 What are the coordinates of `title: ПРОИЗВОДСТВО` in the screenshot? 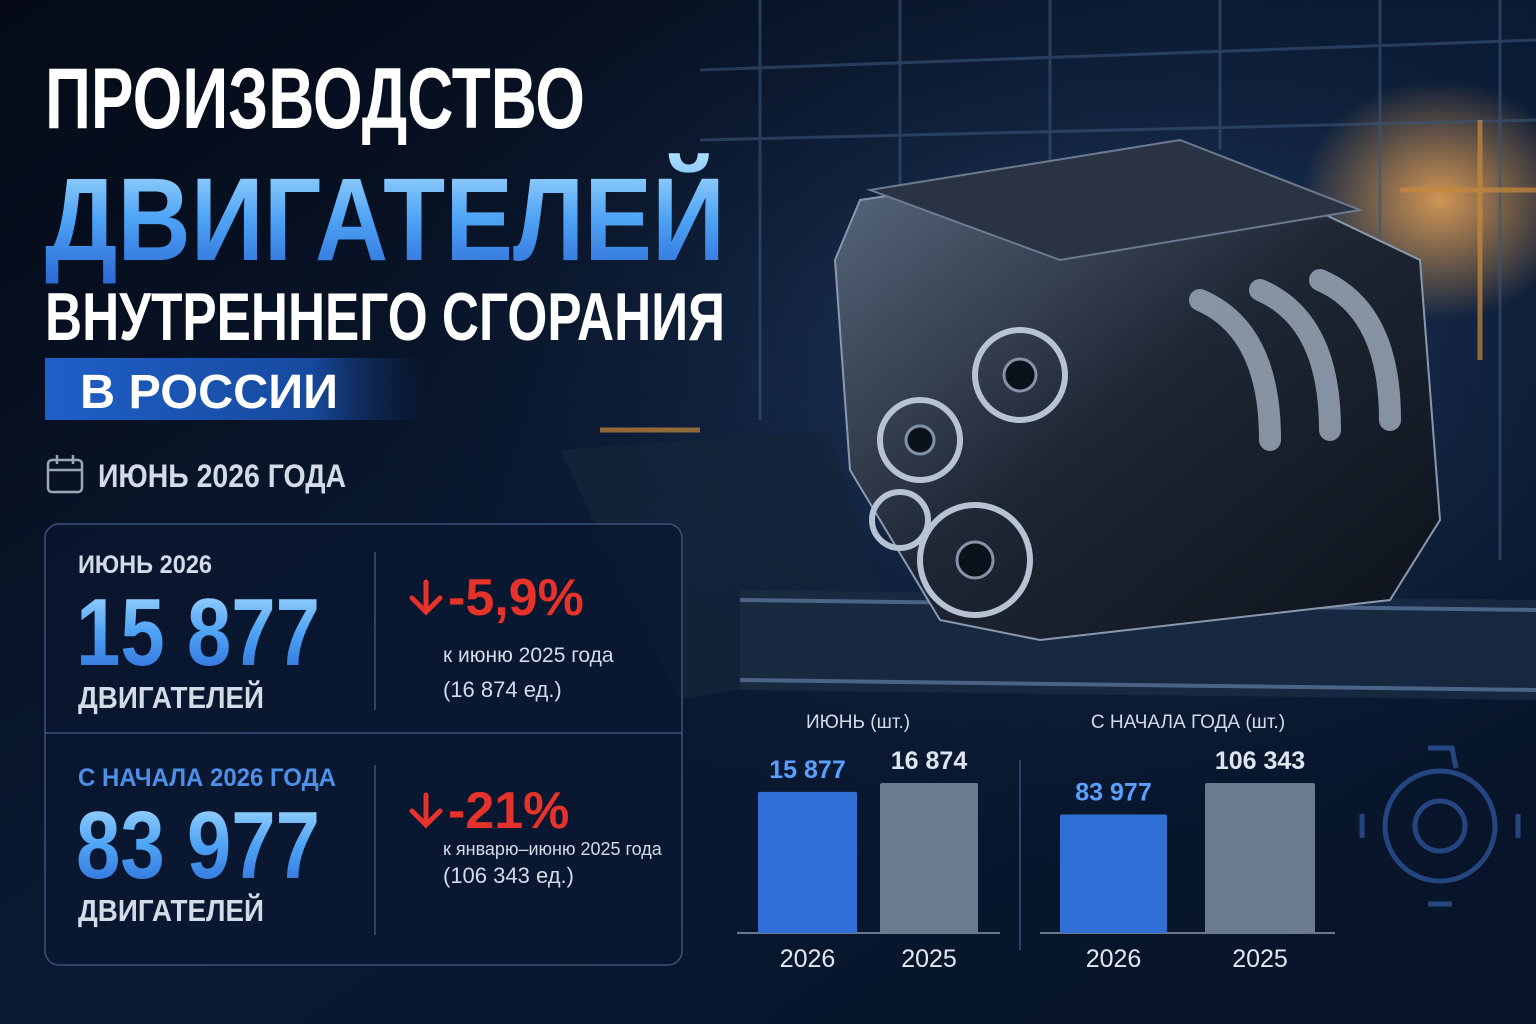 It's located at (315, 99).